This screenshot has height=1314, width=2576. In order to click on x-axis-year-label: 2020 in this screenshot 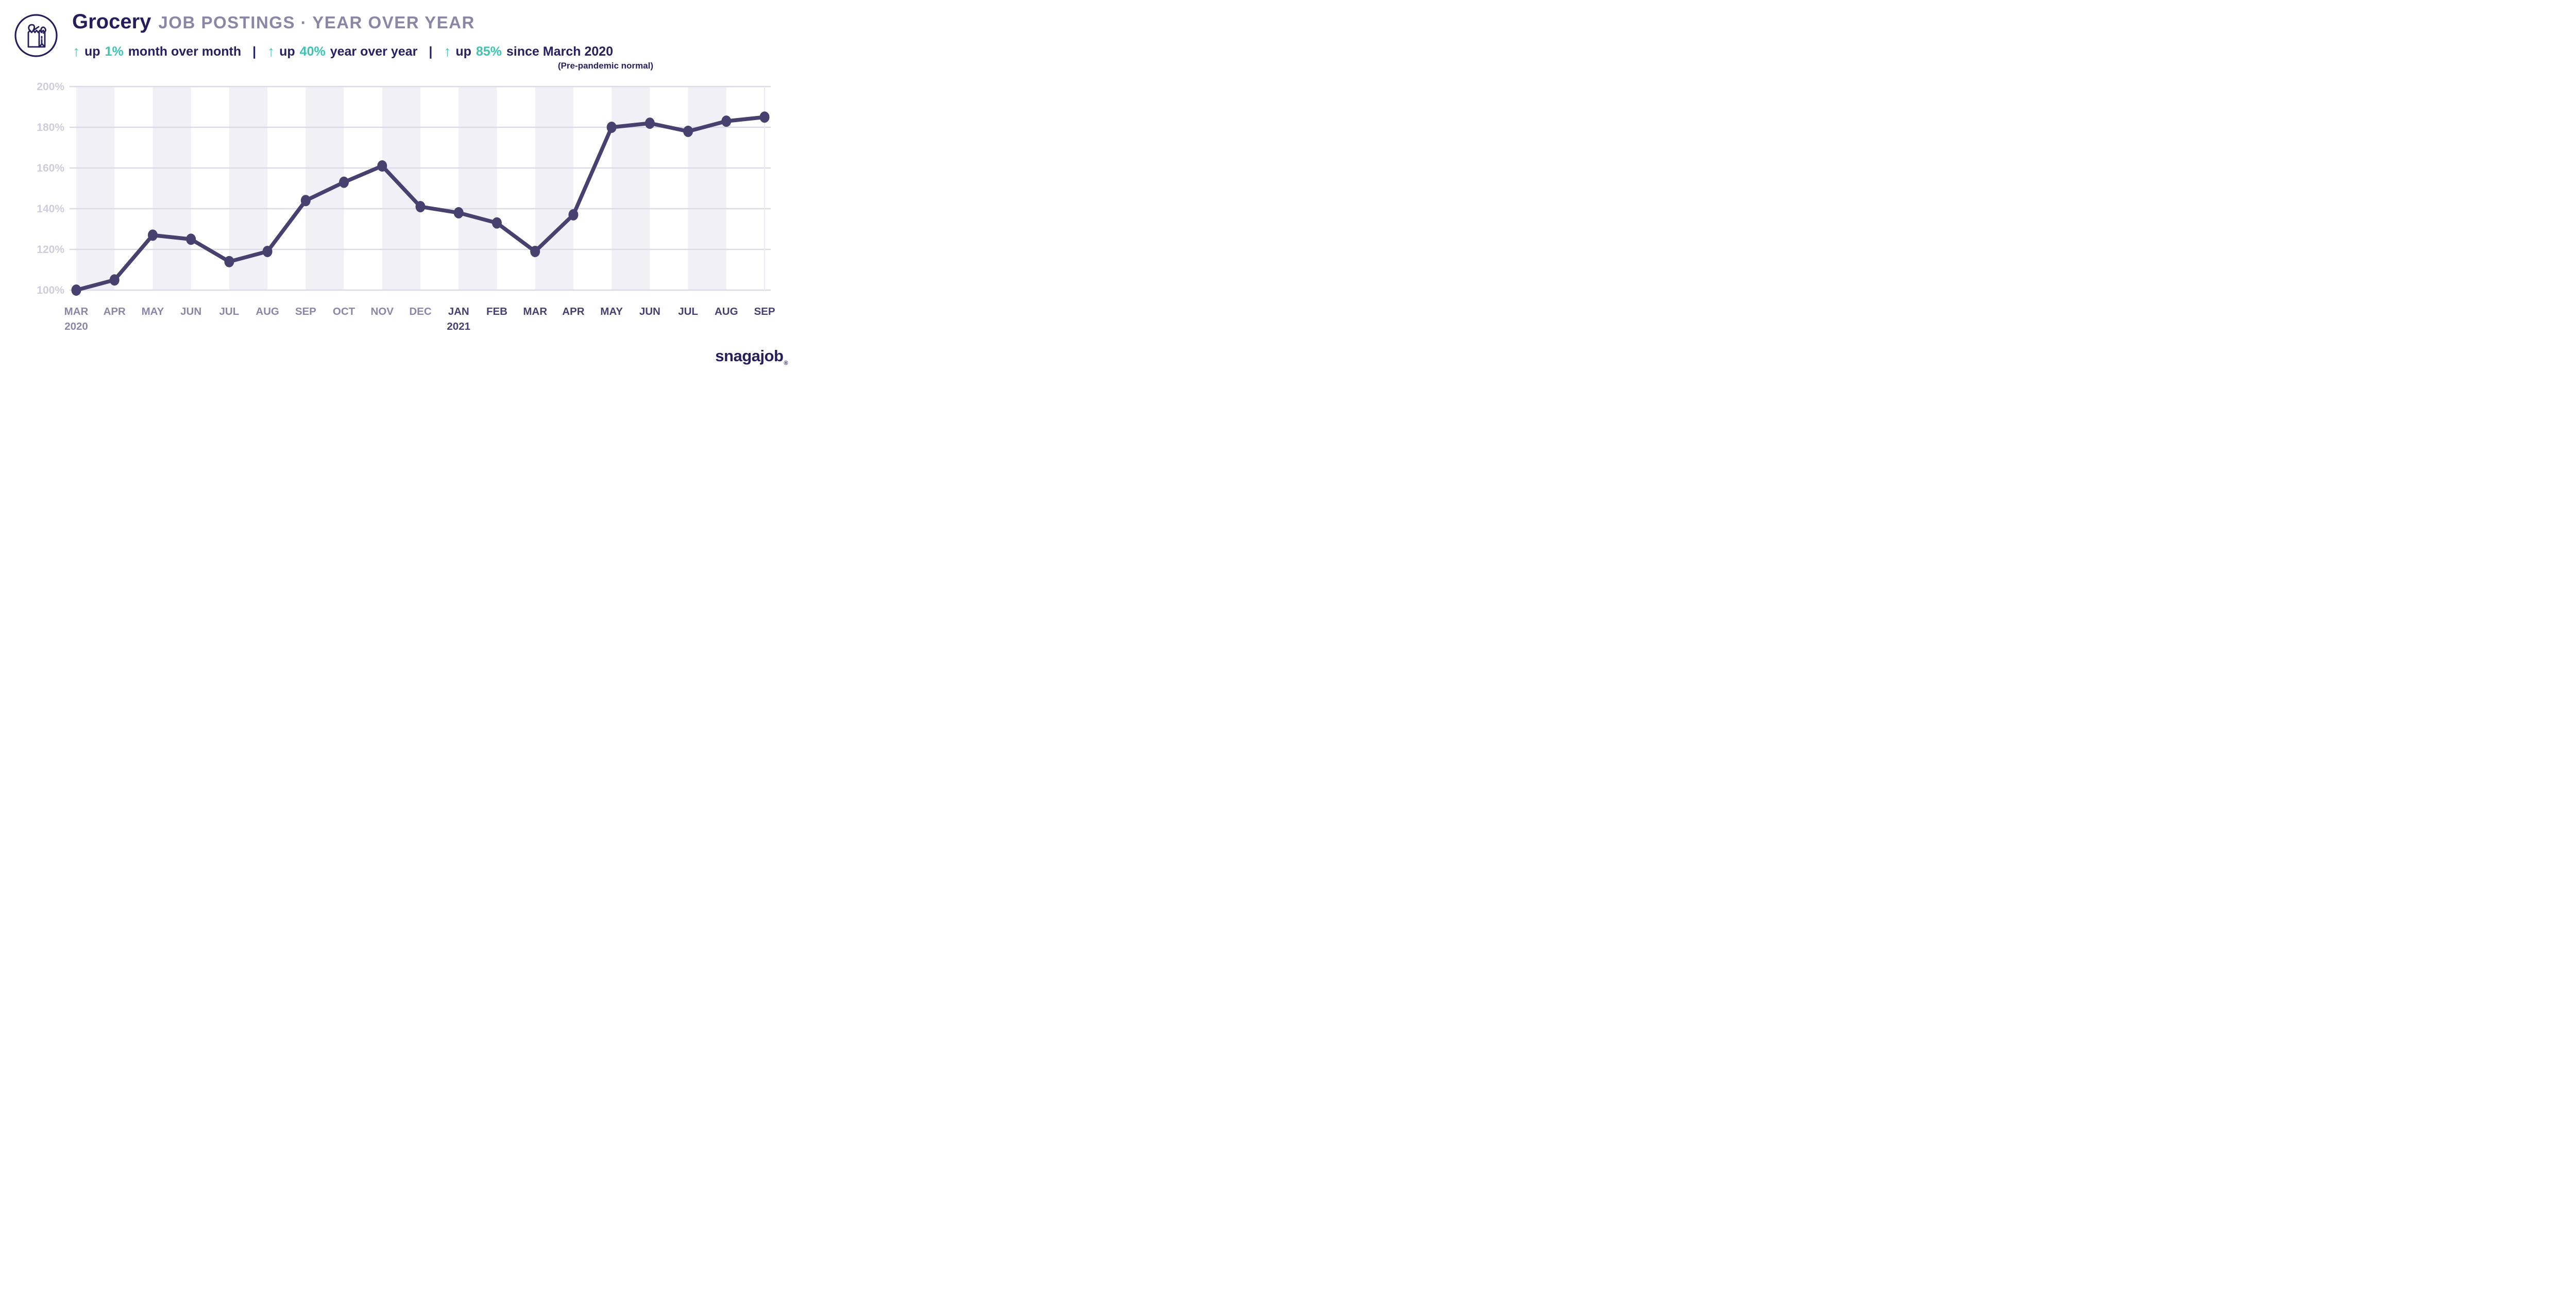, I will do `click(76, 326)`.